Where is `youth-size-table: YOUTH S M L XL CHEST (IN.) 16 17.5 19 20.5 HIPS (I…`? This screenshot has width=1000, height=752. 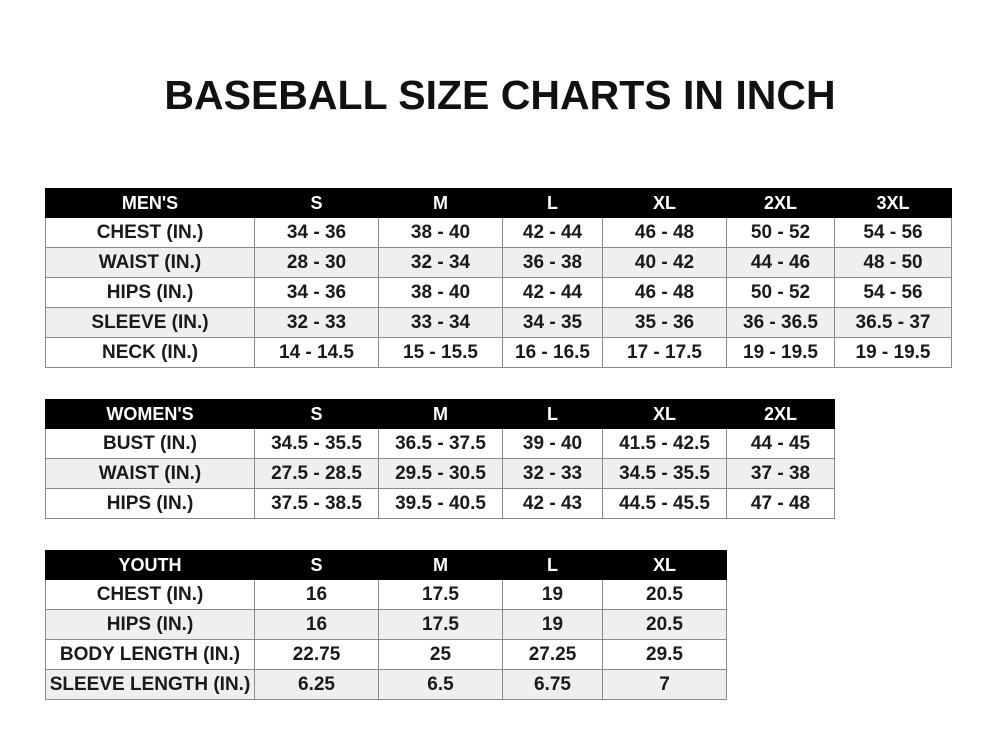 youth-size-table: YOUTH S M L XL CHEST (IN.) 16 17.5 19 20.5 HIPS (I… is located at coordinates (386, 625).